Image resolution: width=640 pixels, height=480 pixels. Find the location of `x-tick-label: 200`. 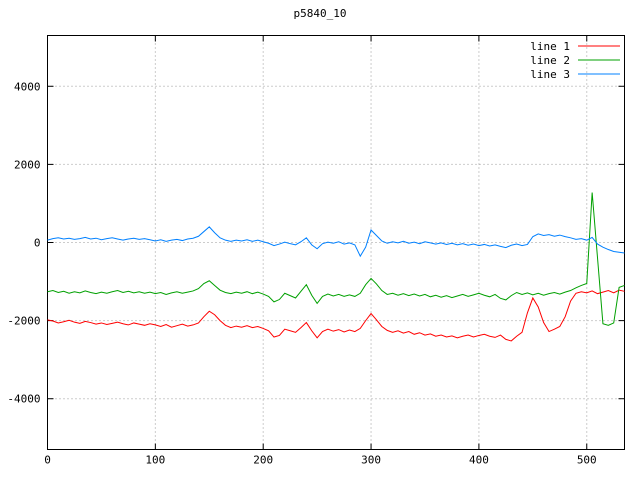

x-tick-label: 200 is located at coordinates (263, 460).